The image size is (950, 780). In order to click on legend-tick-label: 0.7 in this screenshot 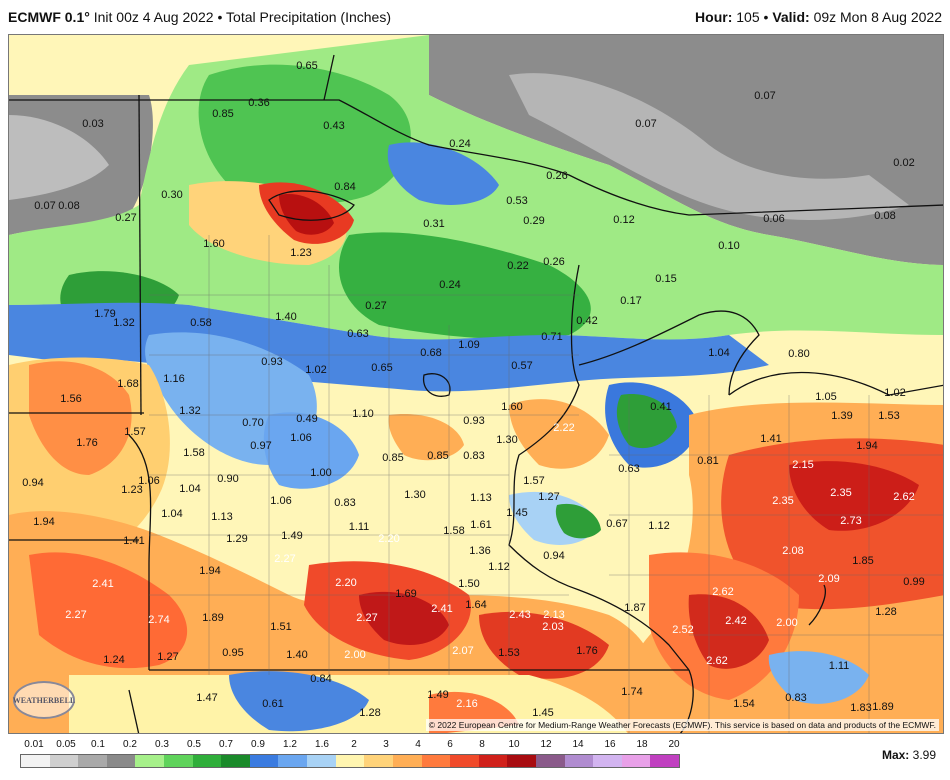, I will do `click(226, 744)`.